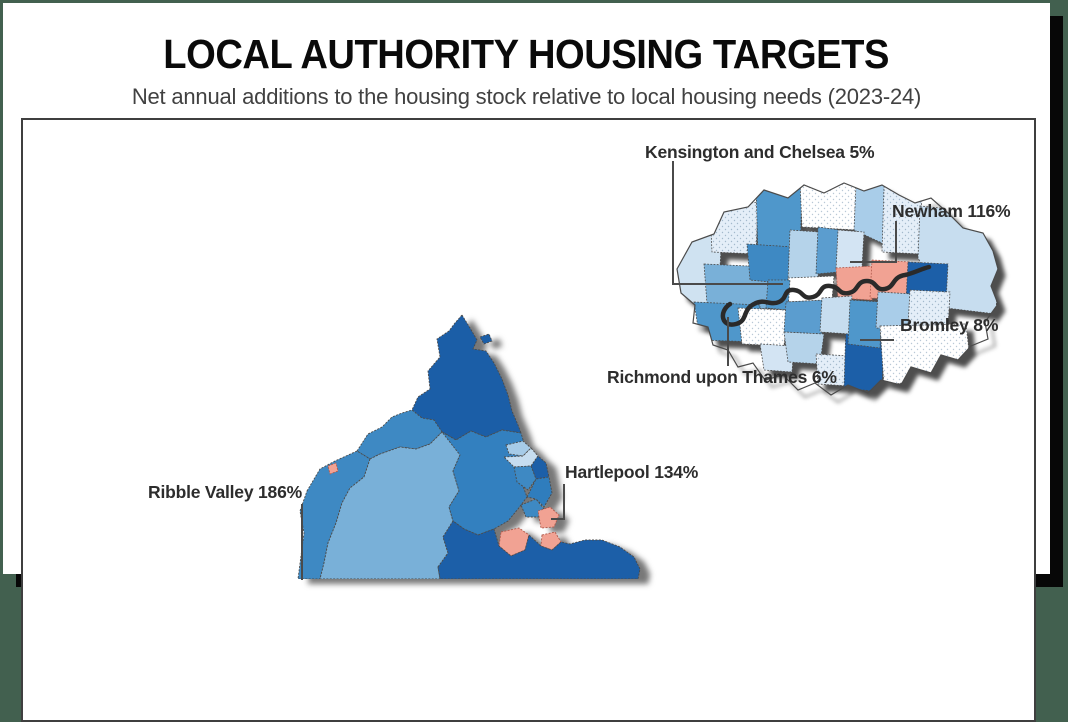 This screenshot has height=722, width=1068. Describe the element at coordinates (518, 448) in the screenshot. I see `region-tyneside-light` at that location.